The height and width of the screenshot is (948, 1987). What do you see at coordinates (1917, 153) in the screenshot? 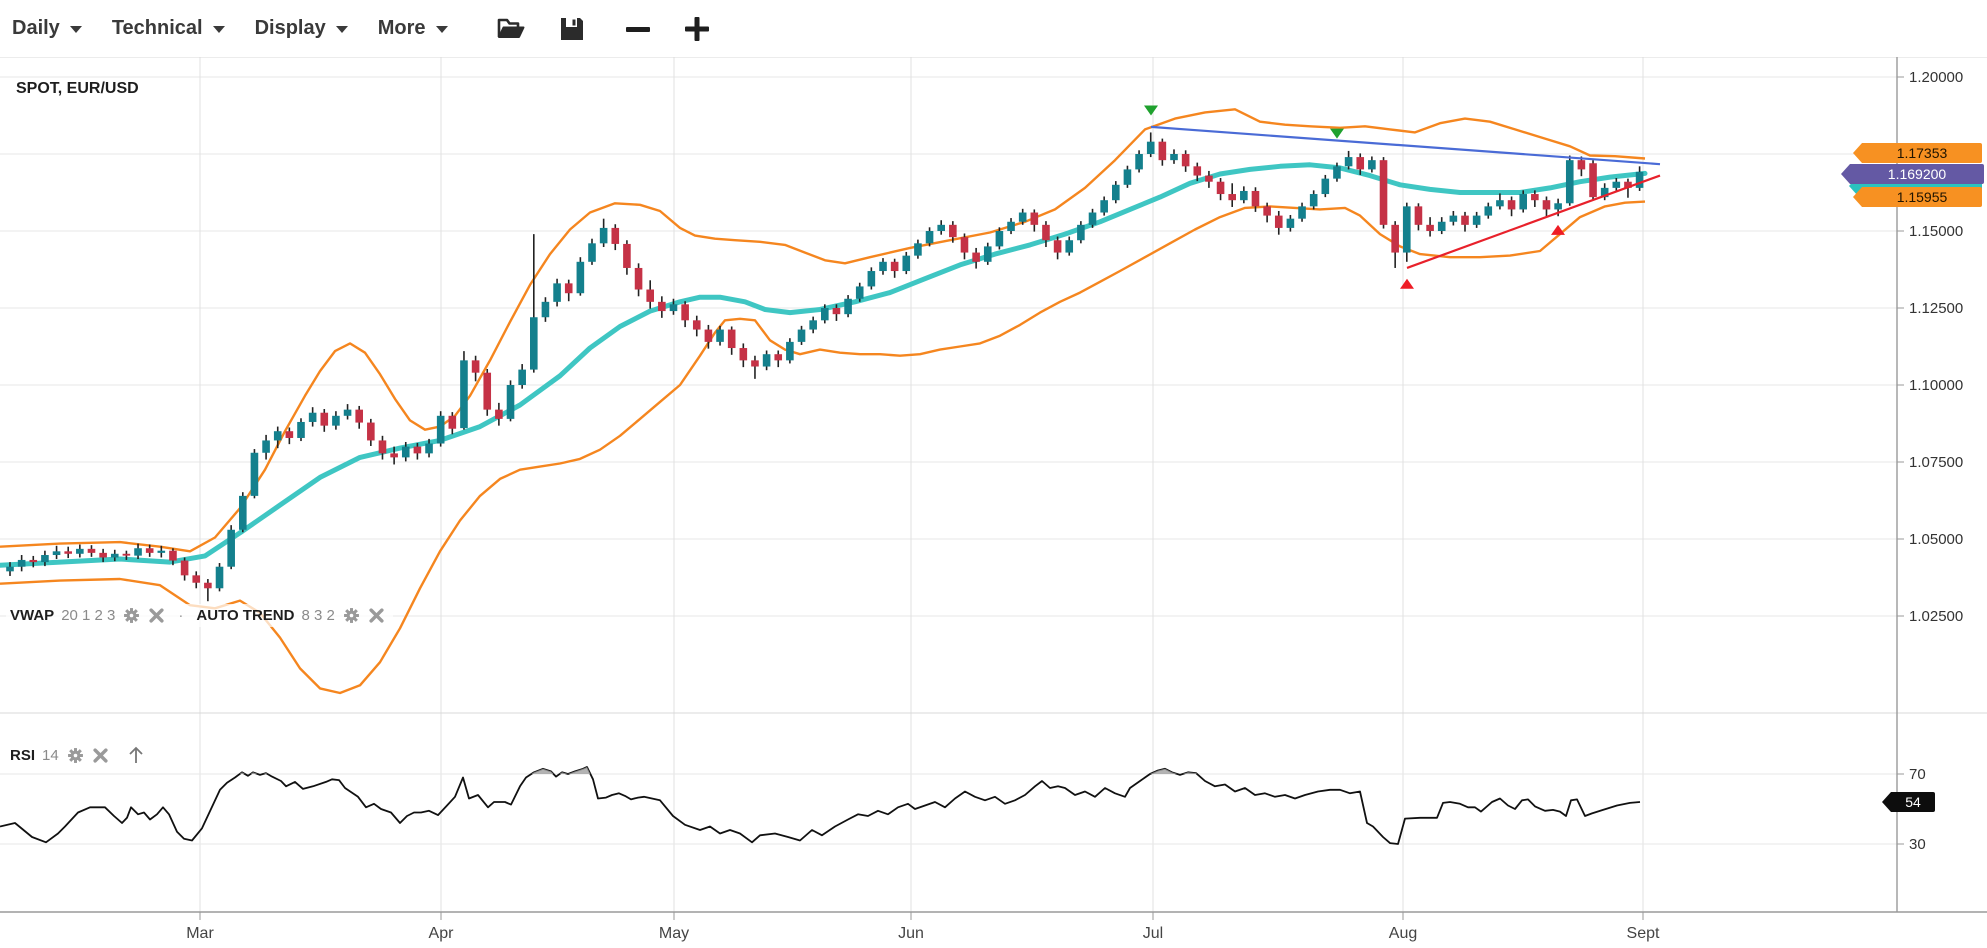
I see `band-upper-badge: 1.17353` at bounding box center [1917, 153].